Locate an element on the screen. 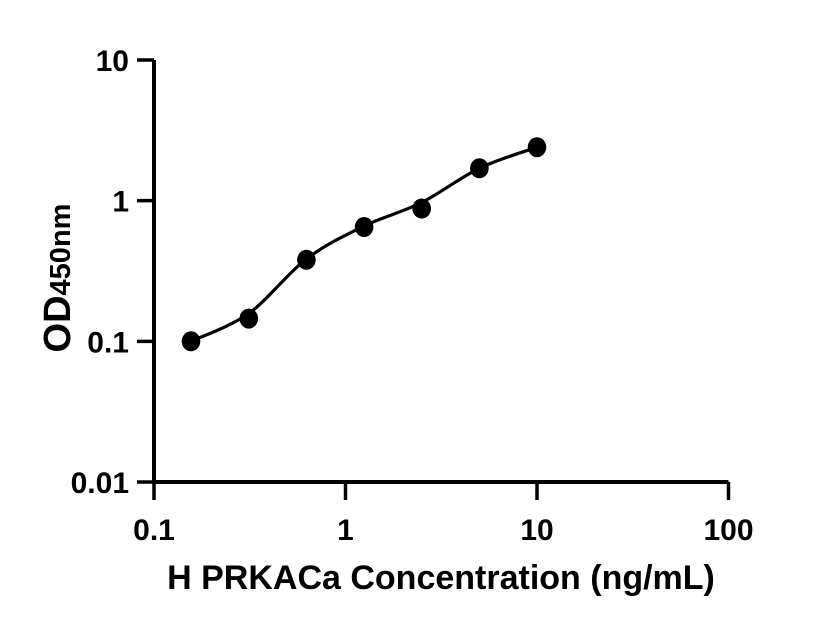 The width and height of the screenshot is (816, 640). x-axis-title: H PRKACa Concentration (ng/mL) is located at coordinates (441, 578).